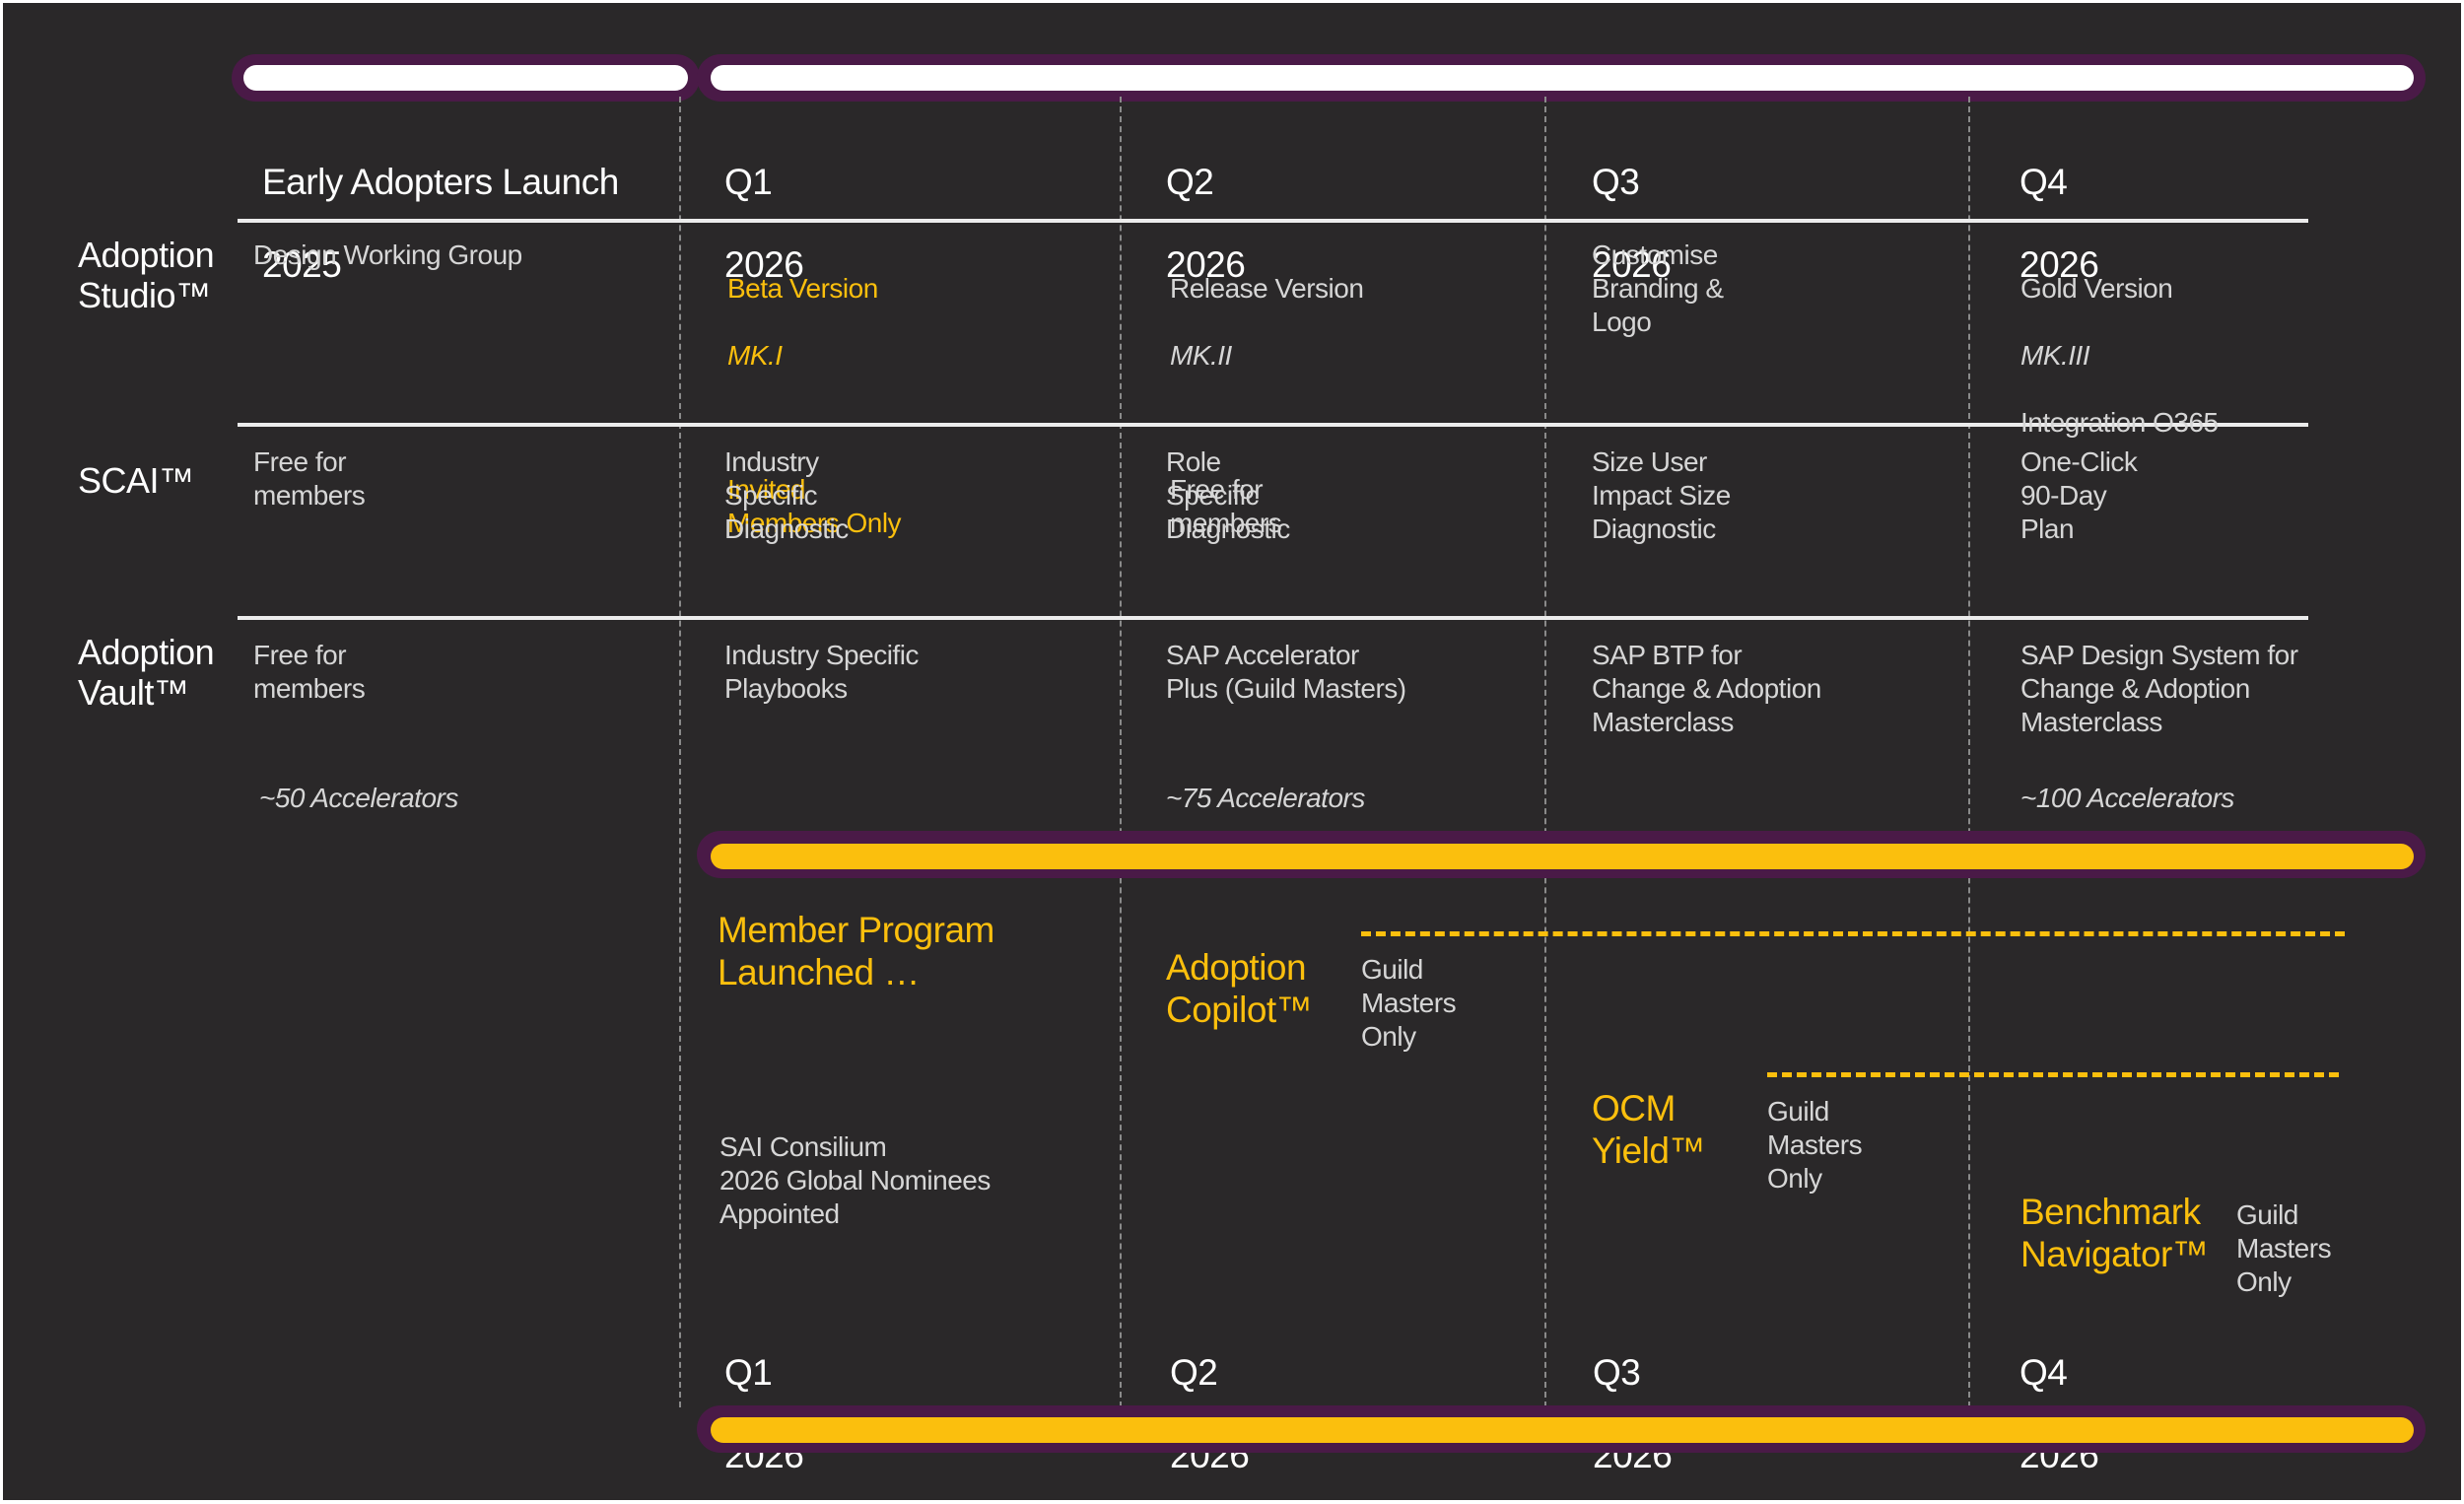 This screenshot has height=1504, width=2464. What do you see at coordinates (748, 1372) in the screenshot?
I see `bottom-header-label: Q1` at bounding box center [748, 1372].